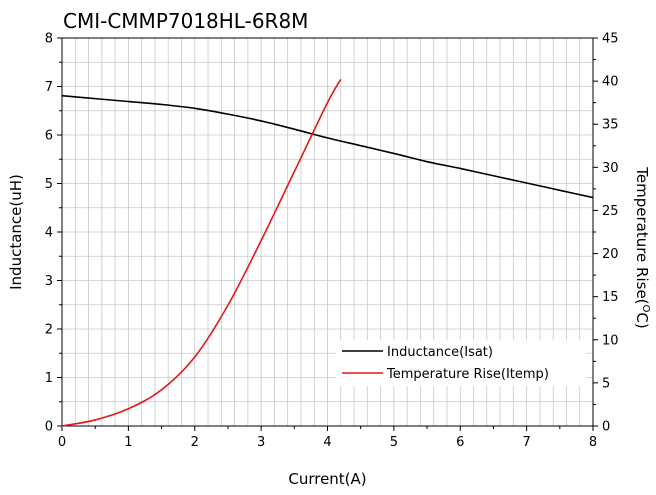 The image size is (656, 495). What do you see at coordinates (261, 442) in the screenshot?
I see `x-tick-label: 3` at bounding box center [261, 442].